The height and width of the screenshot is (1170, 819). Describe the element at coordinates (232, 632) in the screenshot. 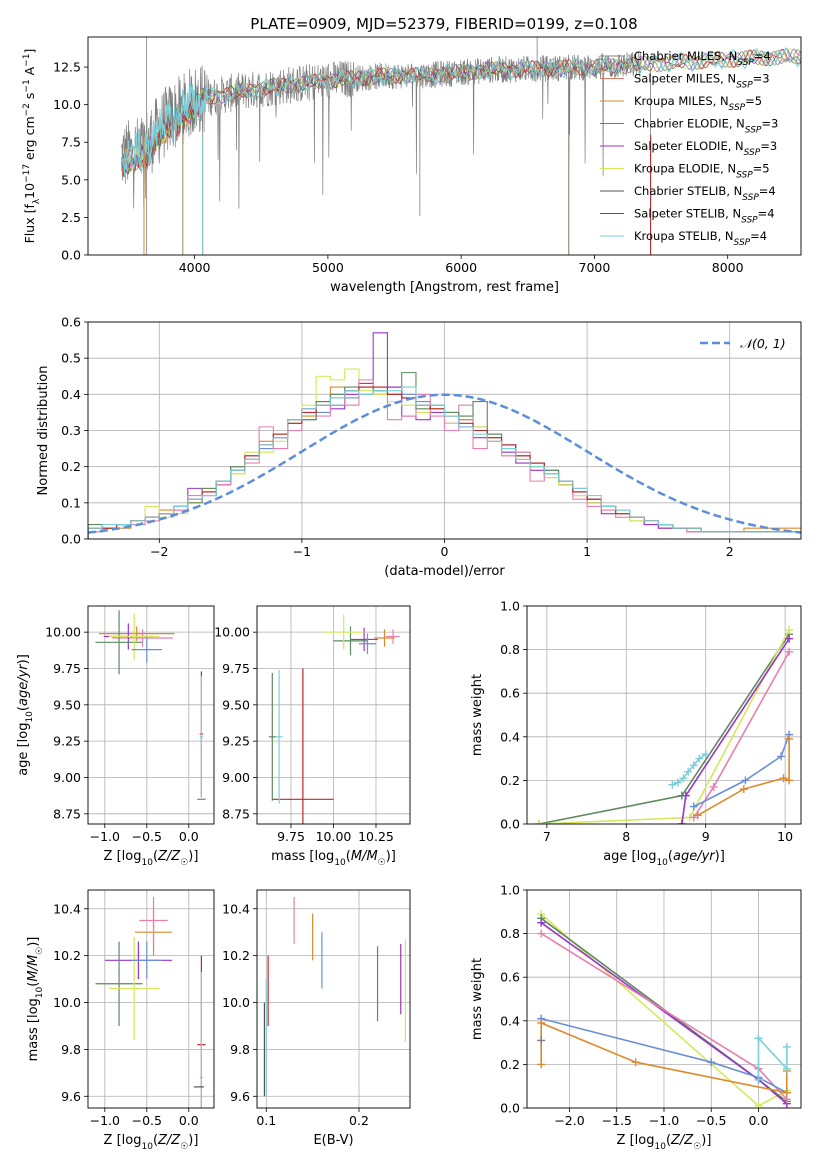

I see `y-tick-label: 10.00` at that location.